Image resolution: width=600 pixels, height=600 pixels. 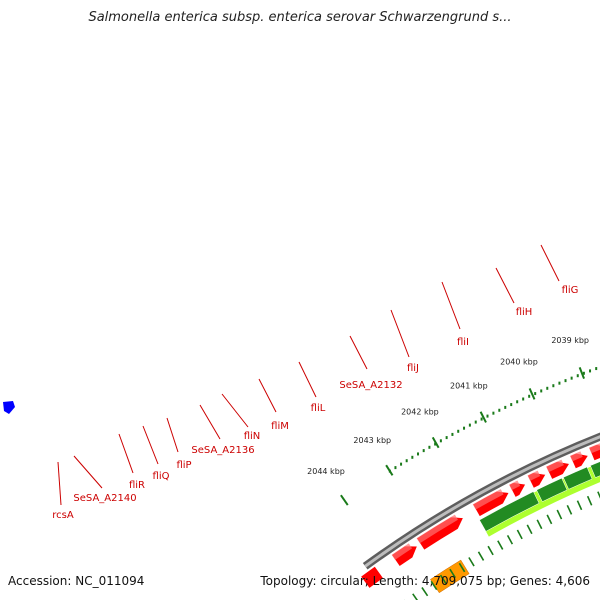 I want to click on inner-tick-arc, so click(x=501, y=545).